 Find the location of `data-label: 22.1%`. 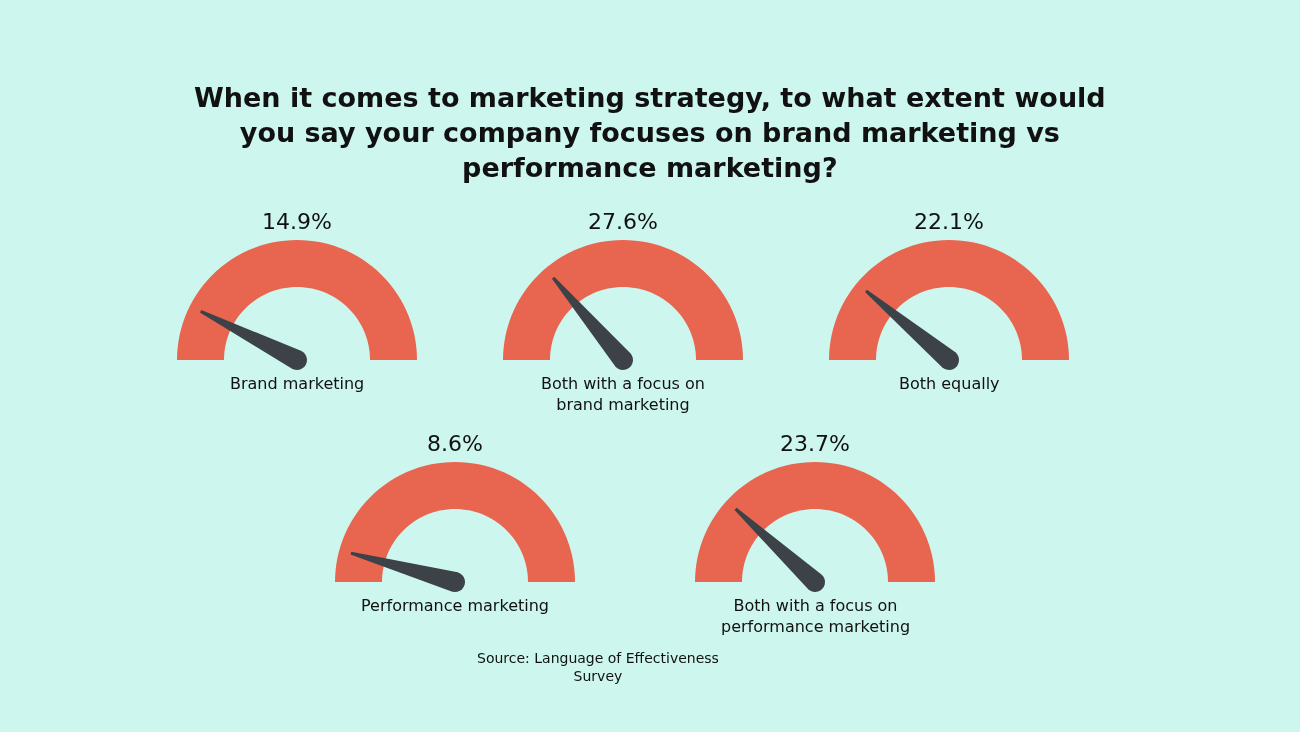

data-label: 22.1% is located at coordinates (949, 221).